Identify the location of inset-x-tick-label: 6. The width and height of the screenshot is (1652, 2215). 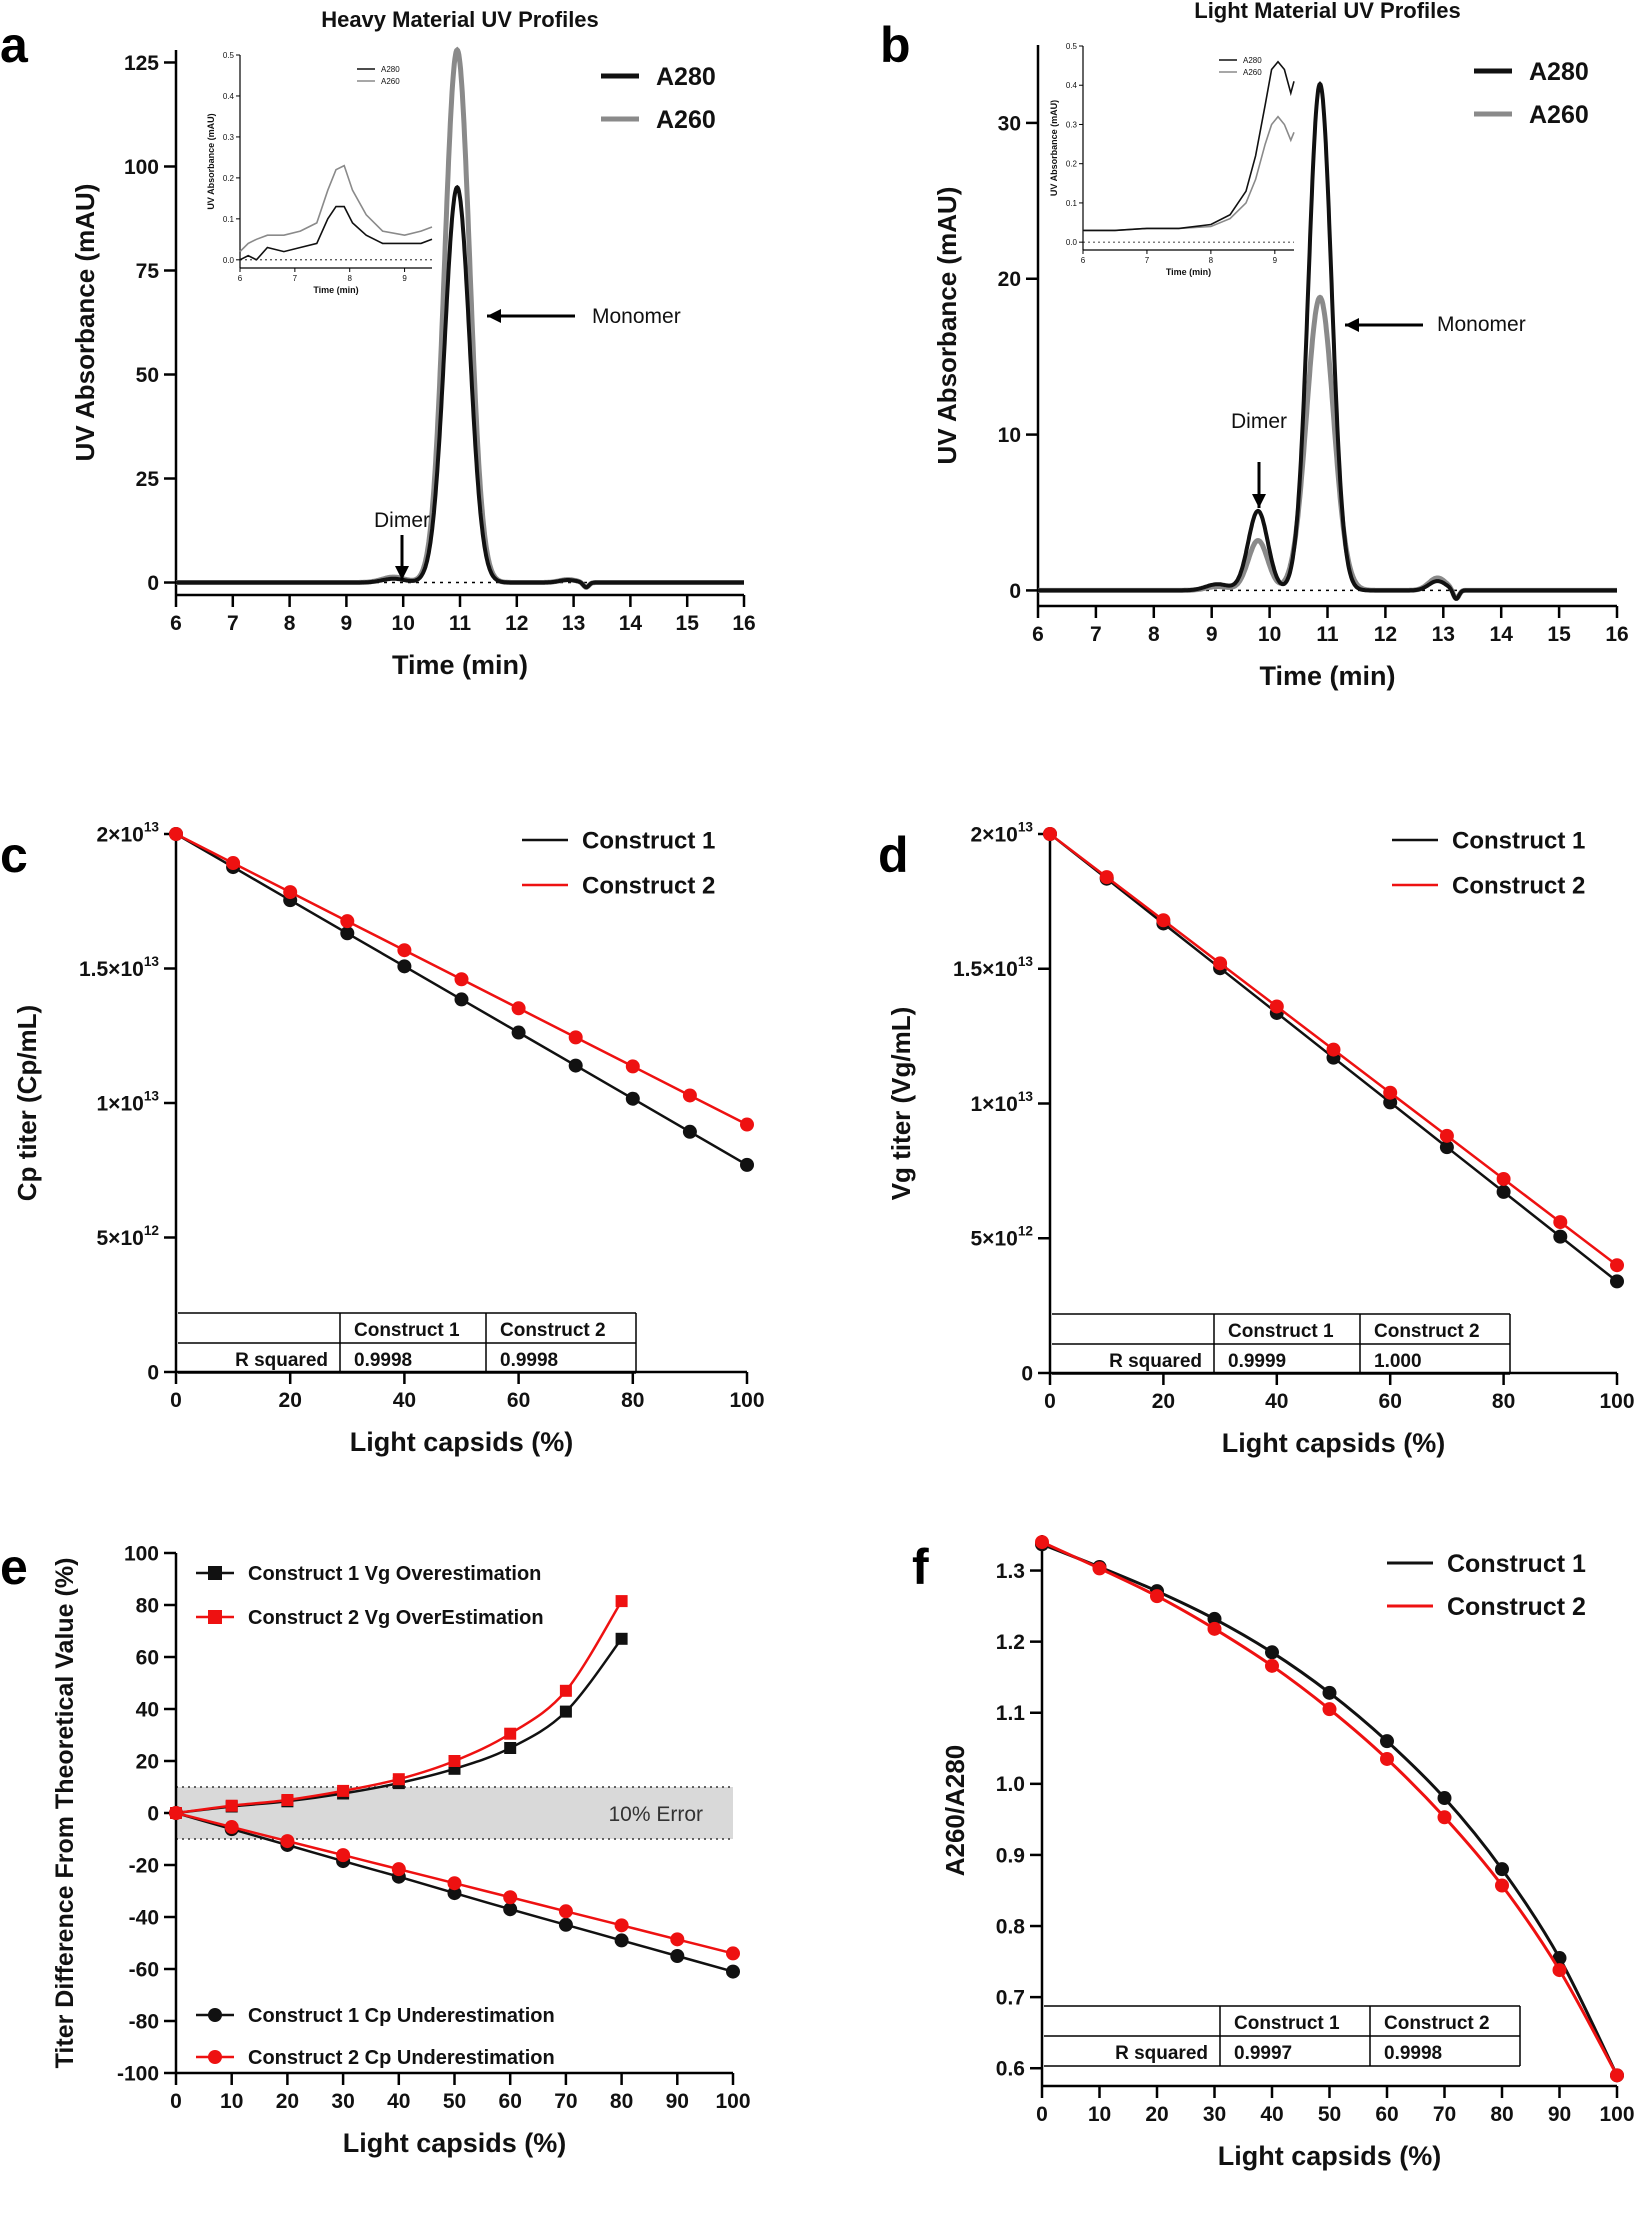
(1083, 260).